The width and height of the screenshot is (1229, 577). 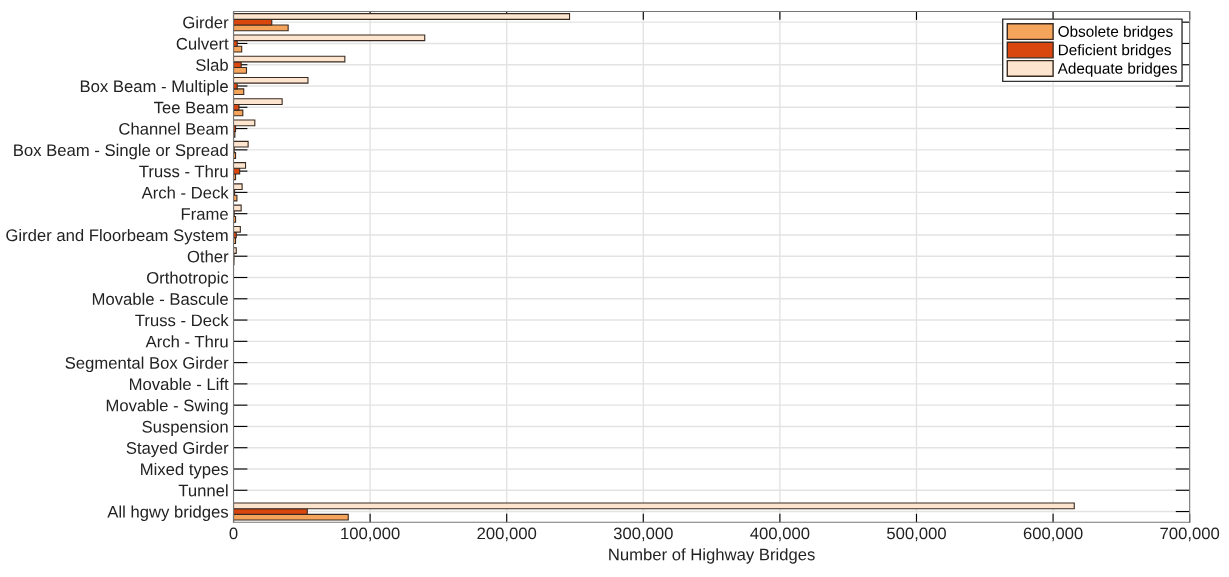 What do you see at coordinates (147, 364) in the screenshot?
I see `y-tick-label: Segmental Box Girder` at bounding box center [147, 364].